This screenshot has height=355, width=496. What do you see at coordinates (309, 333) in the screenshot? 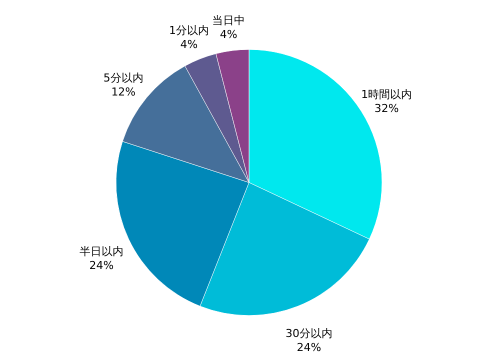
I see `slice-label: 30分以内` at bounding box center [309, 333].